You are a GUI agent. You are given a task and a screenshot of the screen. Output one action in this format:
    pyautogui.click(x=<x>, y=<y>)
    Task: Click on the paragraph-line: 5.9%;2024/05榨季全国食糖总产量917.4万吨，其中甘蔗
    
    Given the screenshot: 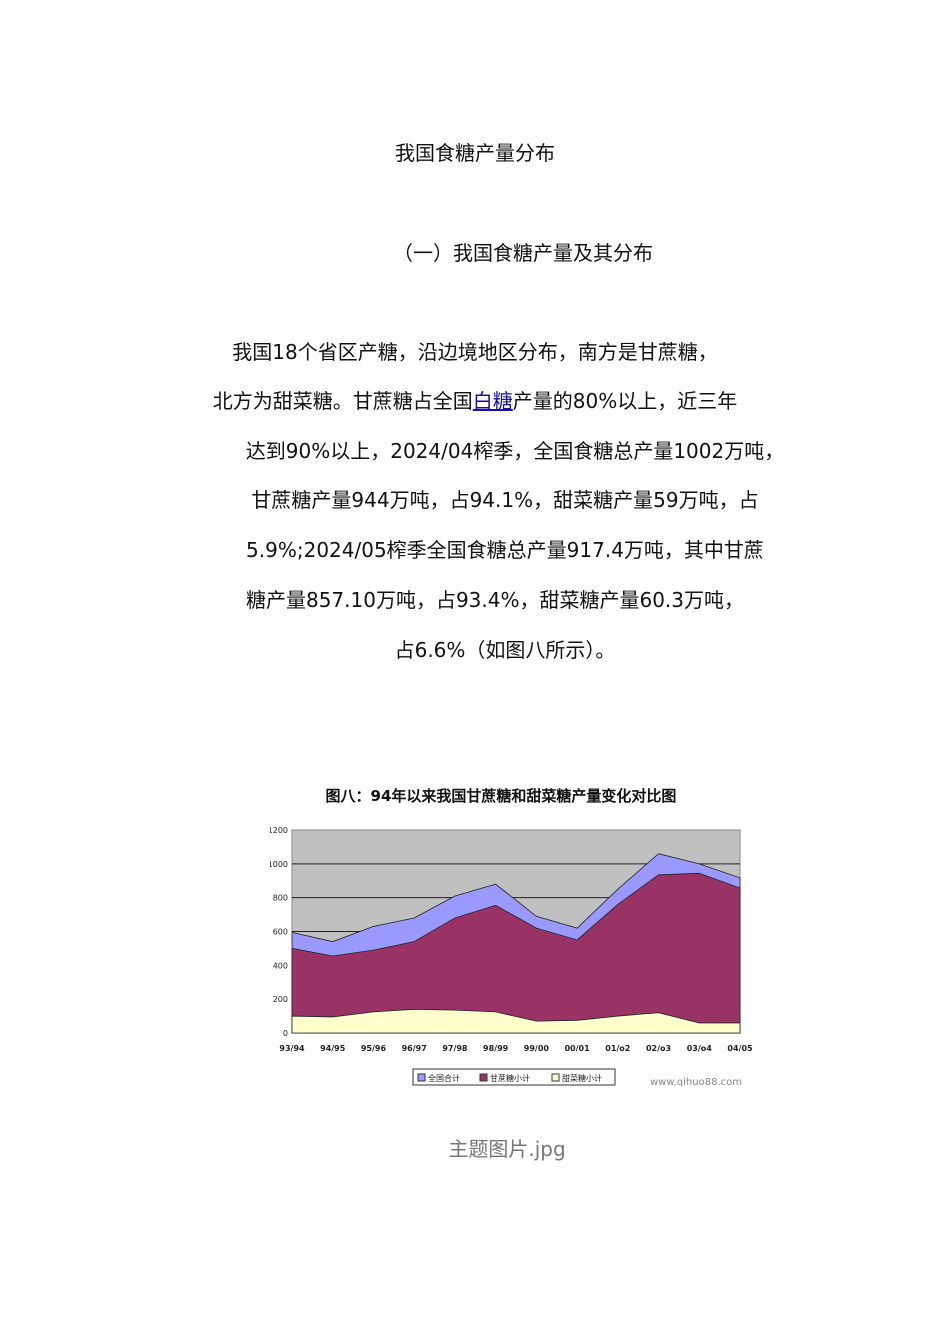 What is the action you would take?
    pyautogui.click(x=505, y=550)
    